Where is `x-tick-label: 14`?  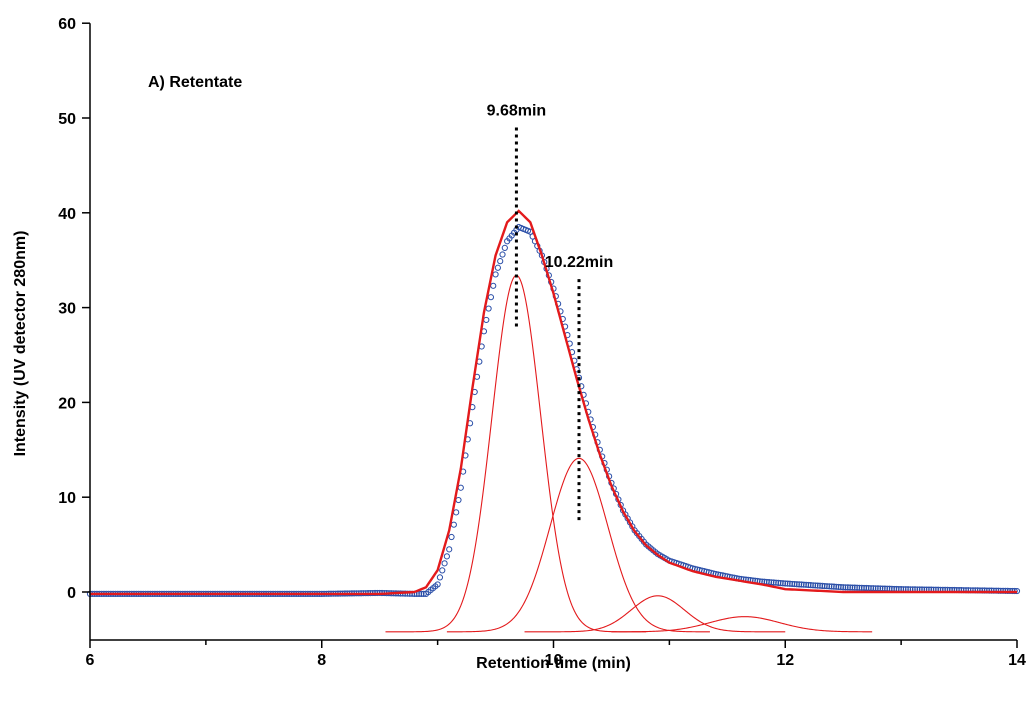 x-tick-label: 14 is located at coordinates (1017, 660).